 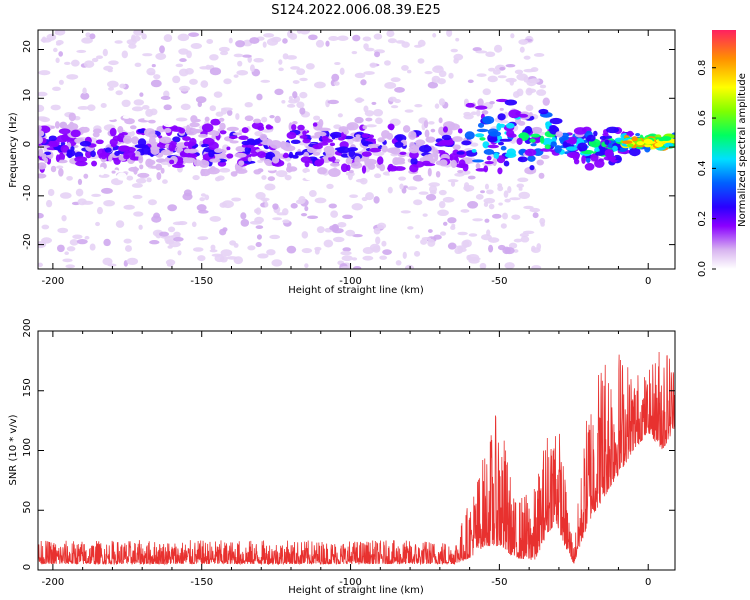 What do you see at coordinates (53, 281) in the screenshot?
I see `spectrogram-x-tick-label: -200` at bounding box center [53, 281].